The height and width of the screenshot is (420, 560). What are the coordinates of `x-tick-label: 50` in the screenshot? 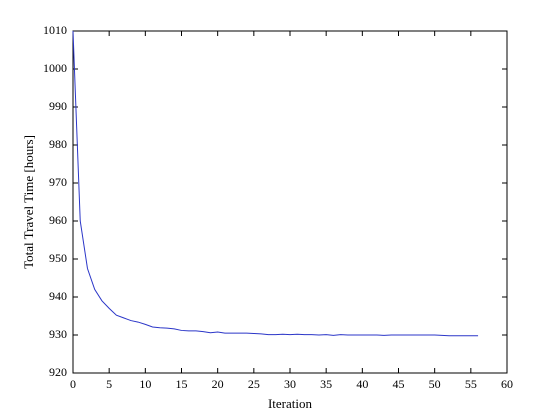 It's located at (435, 384).